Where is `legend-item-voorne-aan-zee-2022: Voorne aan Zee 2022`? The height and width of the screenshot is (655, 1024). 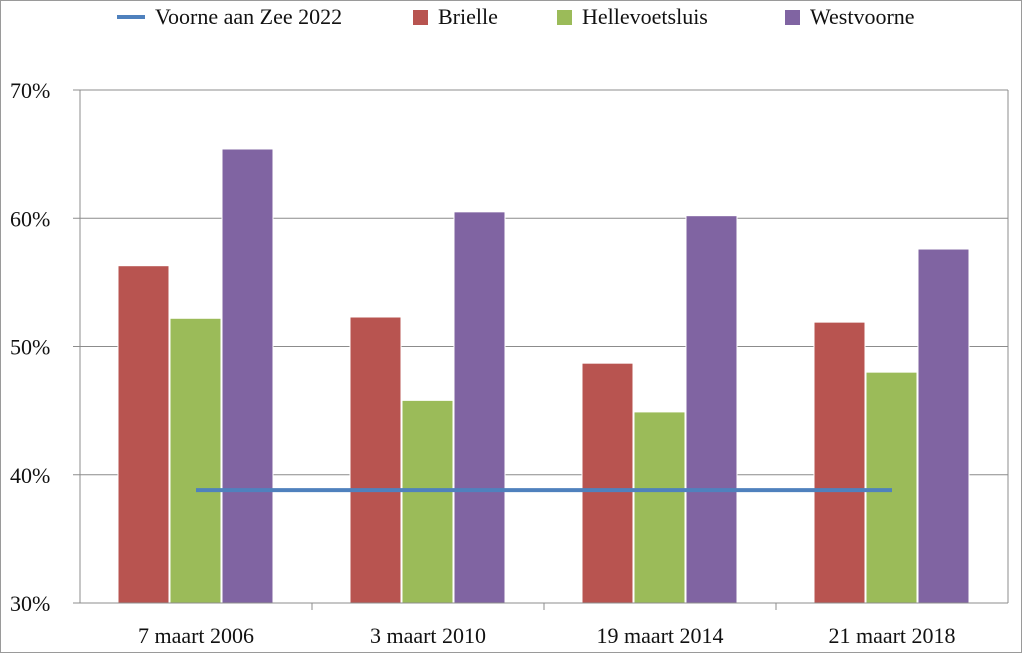 legend-item-voorne-aan-zee-2022: Voorne aan Zee 2022 is located at coordinates (229, 17).